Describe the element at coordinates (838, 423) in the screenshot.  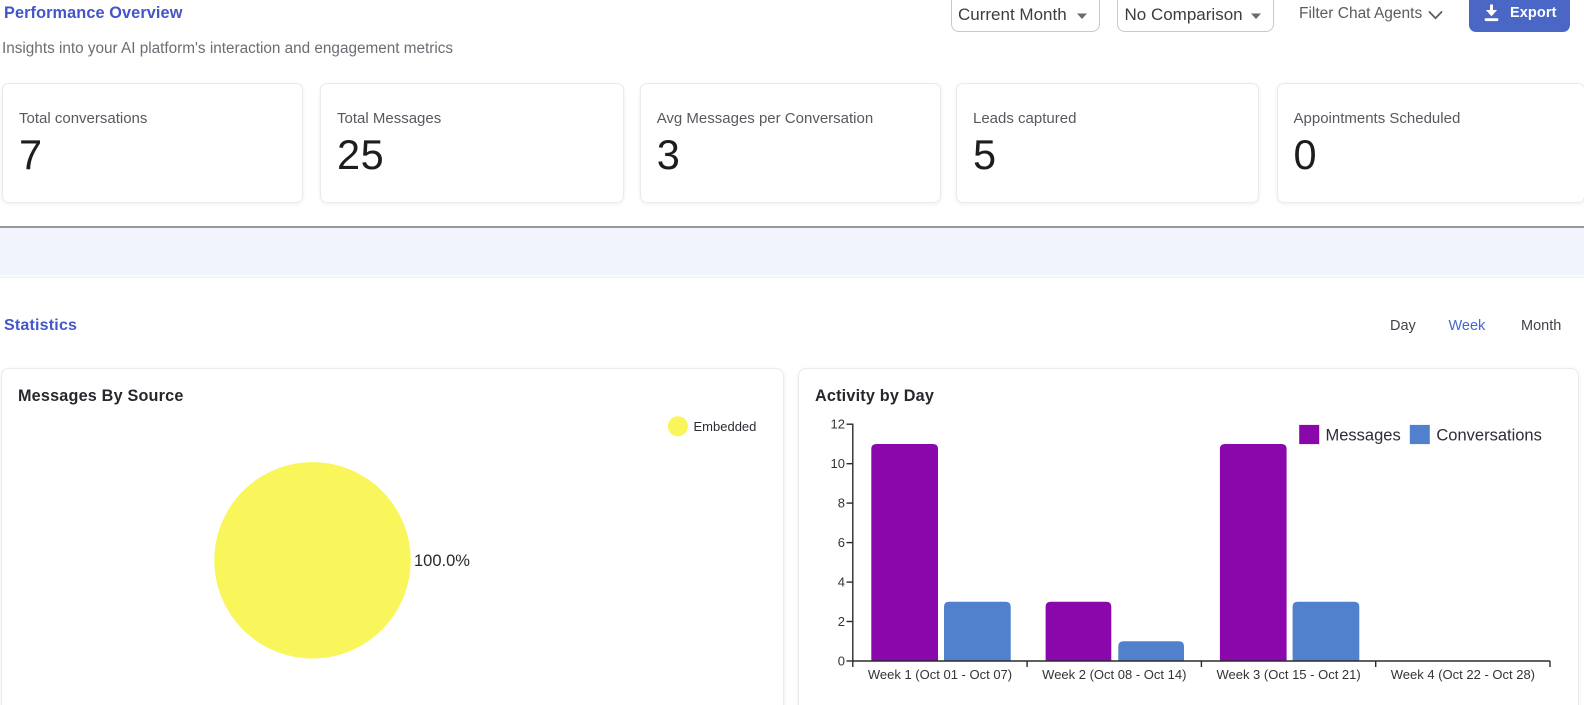
I see `svg-text: 12` at that location.